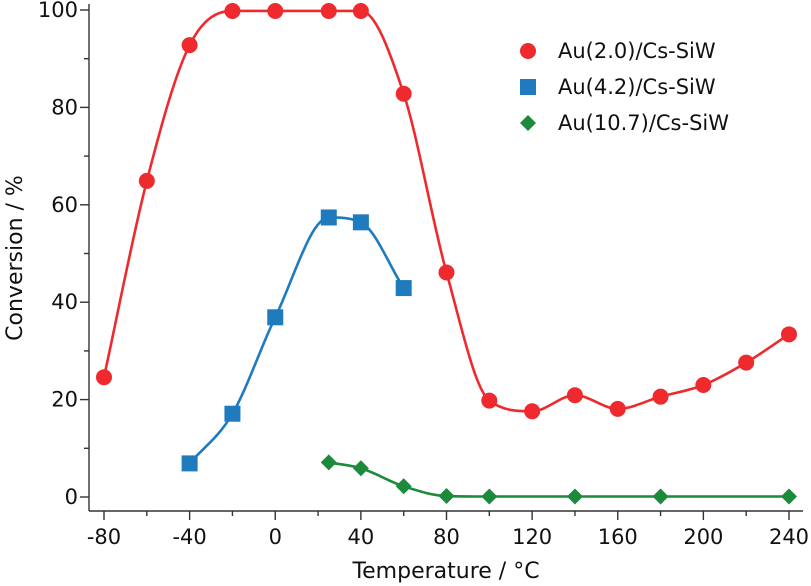 The image size is (811, 586). I want to click on x-tick-label: 0, so click(275, 537).